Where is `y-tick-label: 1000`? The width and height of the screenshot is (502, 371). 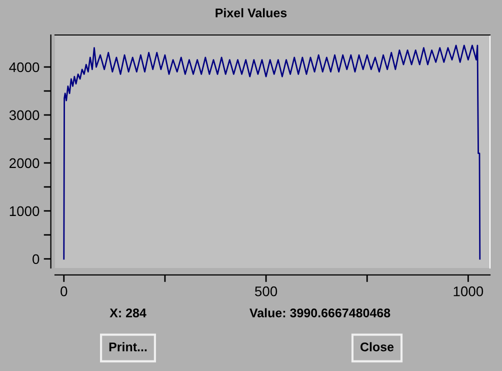
y-tick-label: 1000 is located at coordinates (25, 211).